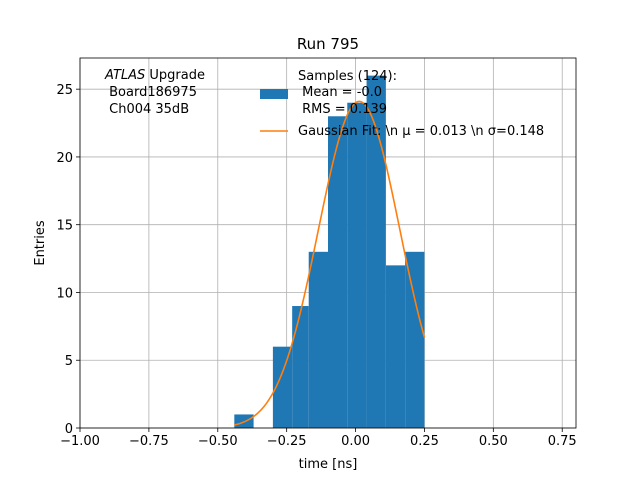  I want to click on x-tick-label-5: 0.25, so click(424, 441).